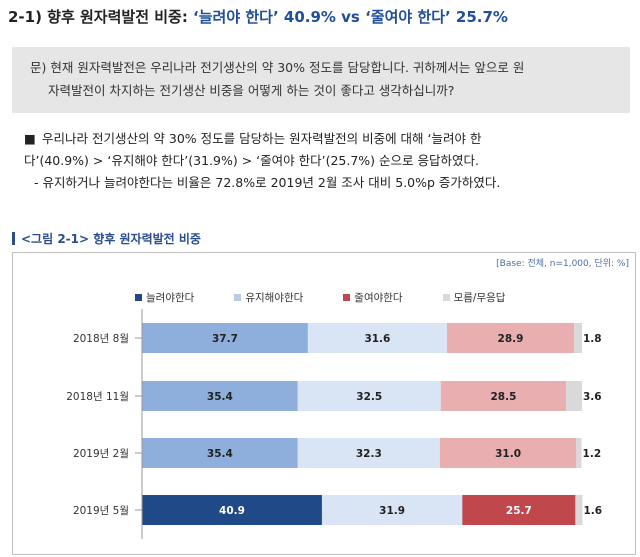  I want to click on data-label: 32.3, so click(369, 454).